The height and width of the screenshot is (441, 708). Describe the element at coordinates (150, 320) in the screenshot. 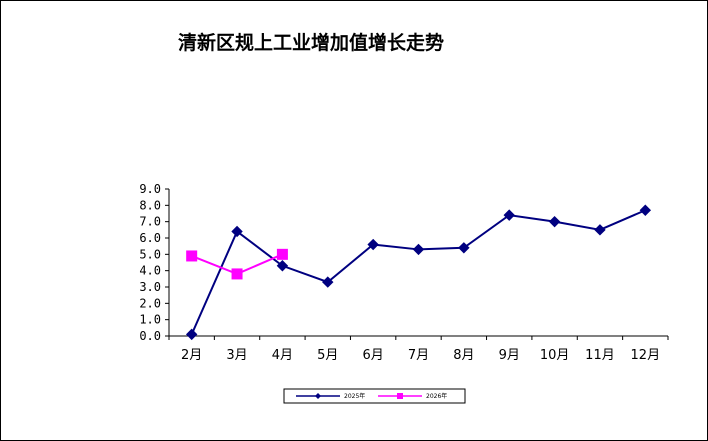

I see `y-tick-label: 1.0` at that location.